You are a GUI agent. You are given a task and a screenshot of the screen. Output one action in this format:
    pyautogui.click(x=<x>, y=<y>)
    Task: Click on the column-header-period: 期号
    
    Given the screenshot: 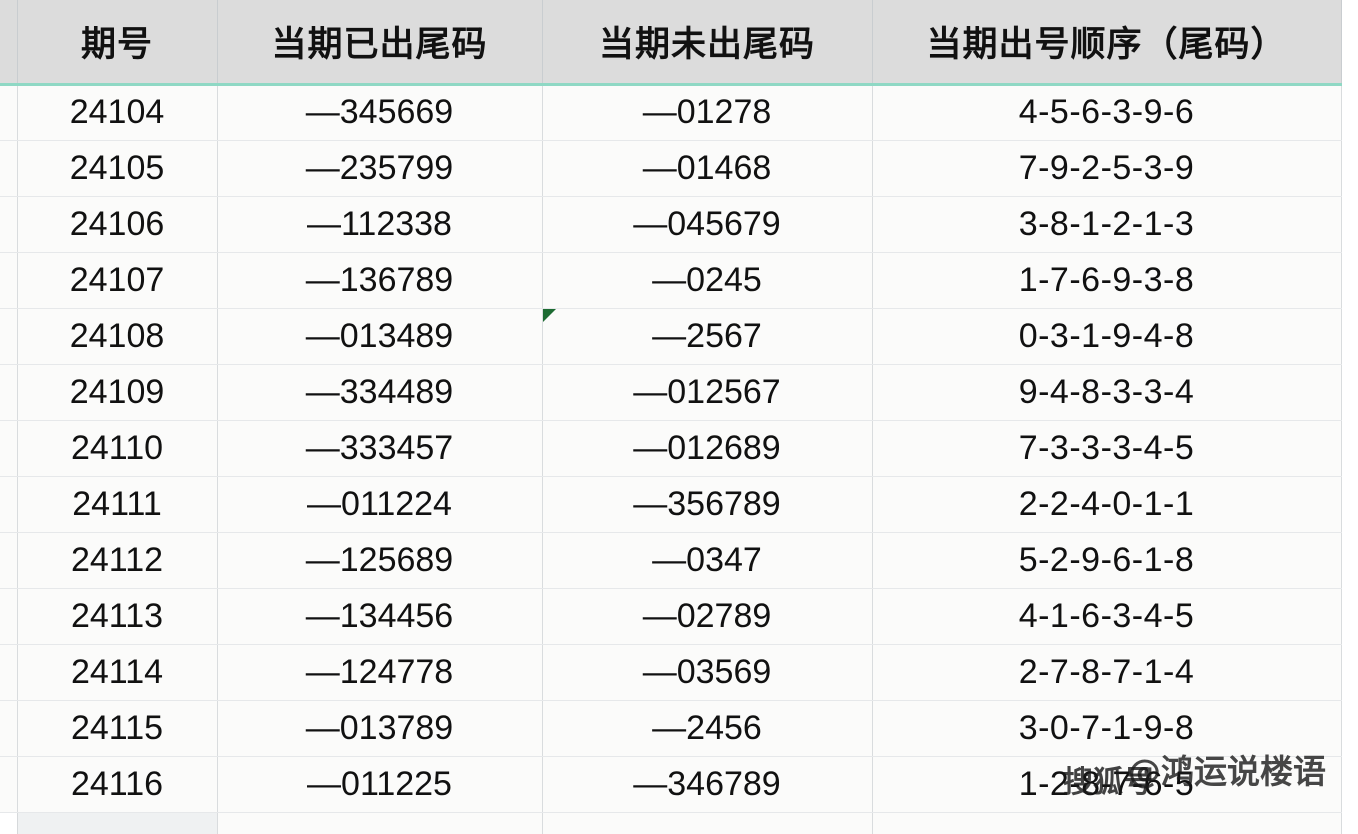 What is the action you would take?
    pyautogui.click(x=117, y=43)
    